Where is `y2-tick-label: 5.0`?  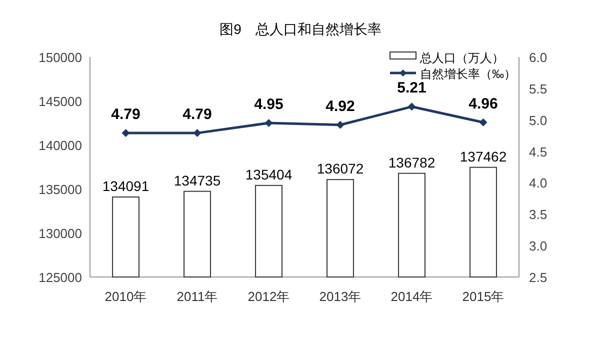 y2-tick-label: 5.0 is located at coordinates (538, 120).